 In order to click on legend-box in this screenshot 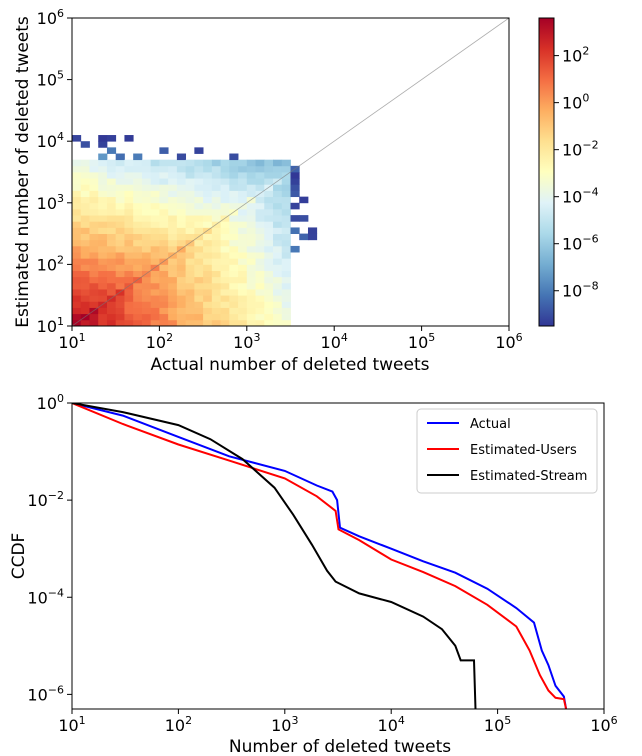, I will do `click(507, 451)`.